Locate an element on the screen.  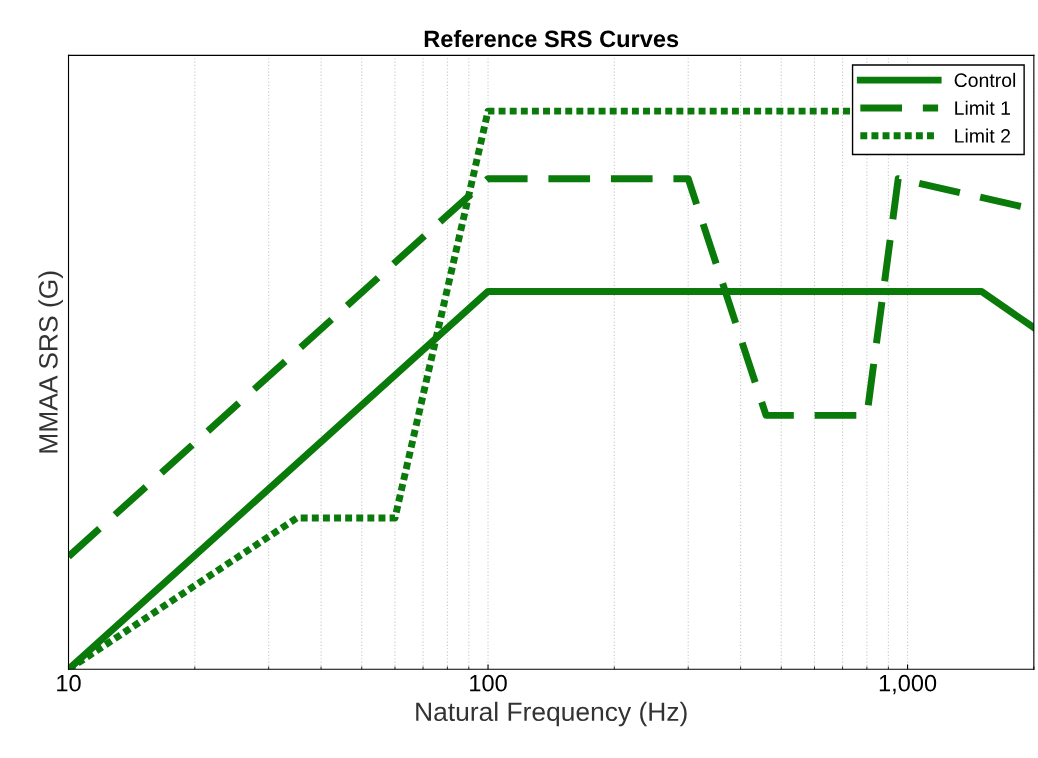
legend-label: Limit 2 is located at coordinates (982, 135).